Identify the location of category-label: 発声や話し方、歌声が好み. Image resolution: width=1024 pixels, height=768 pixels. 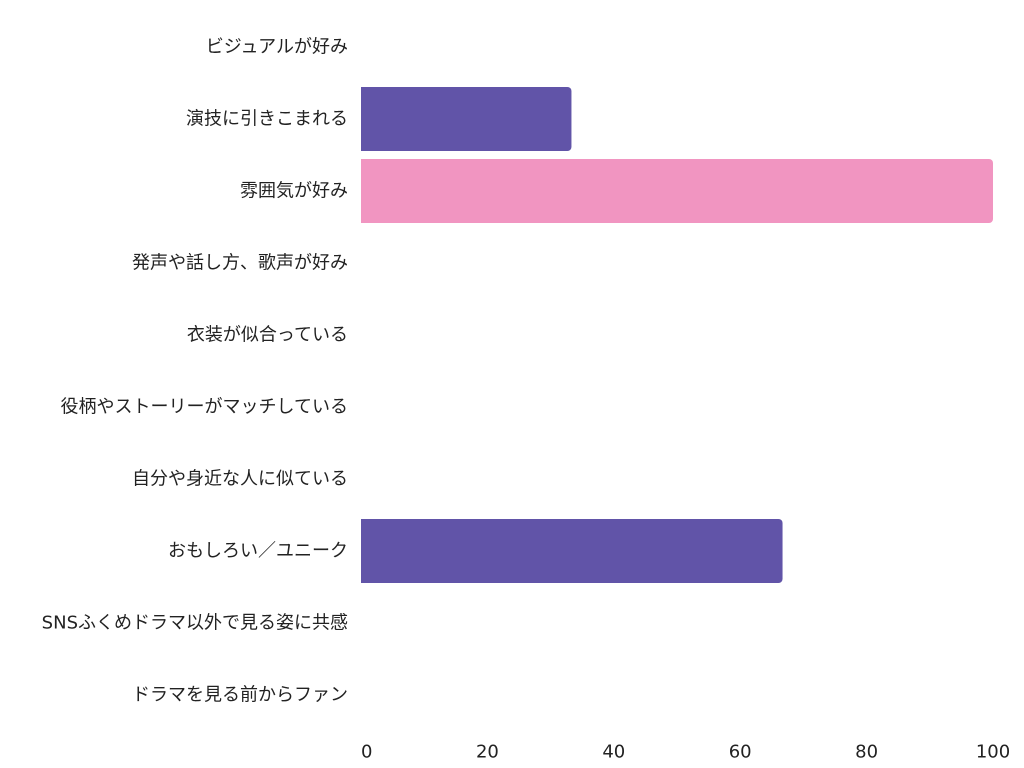
(240, 263).